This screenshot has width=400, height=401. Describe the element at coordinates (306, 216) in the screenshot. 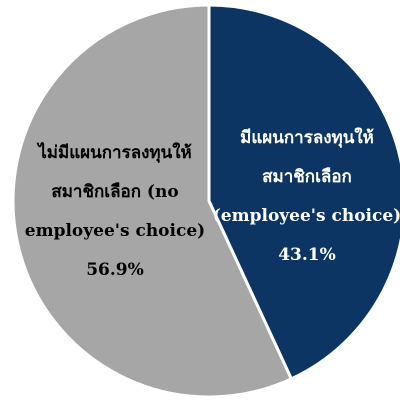

I see `slice-label-line-0-2: (employee's choice)` at that location.